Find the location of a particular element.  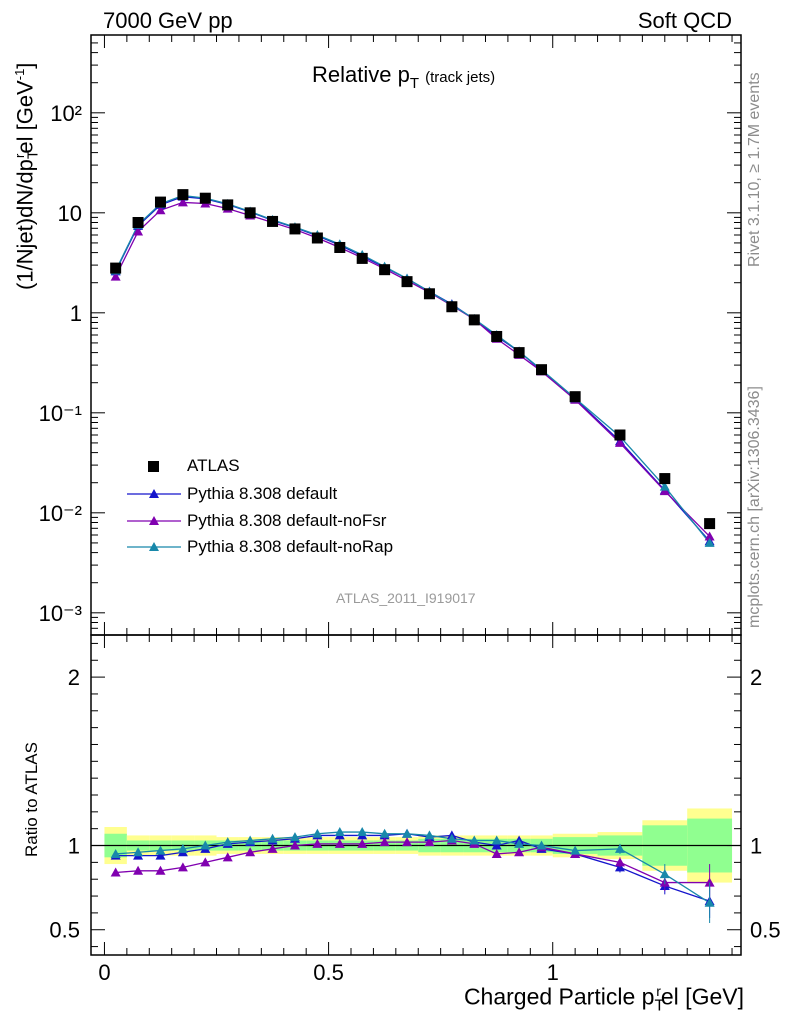

legend-entry-norap: Pythia 8.308 default-noRap is located at coordinates (290, 546).